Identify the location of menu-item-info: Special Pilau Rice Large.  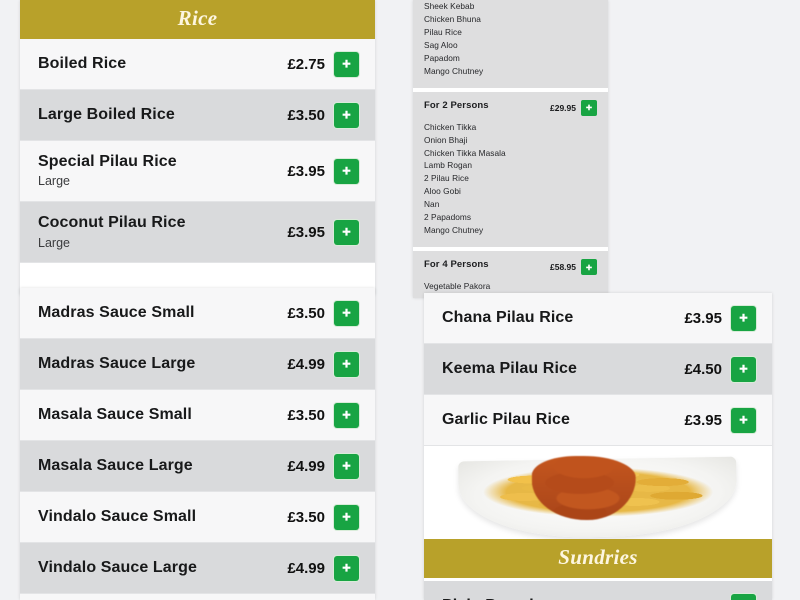
(107, 171).